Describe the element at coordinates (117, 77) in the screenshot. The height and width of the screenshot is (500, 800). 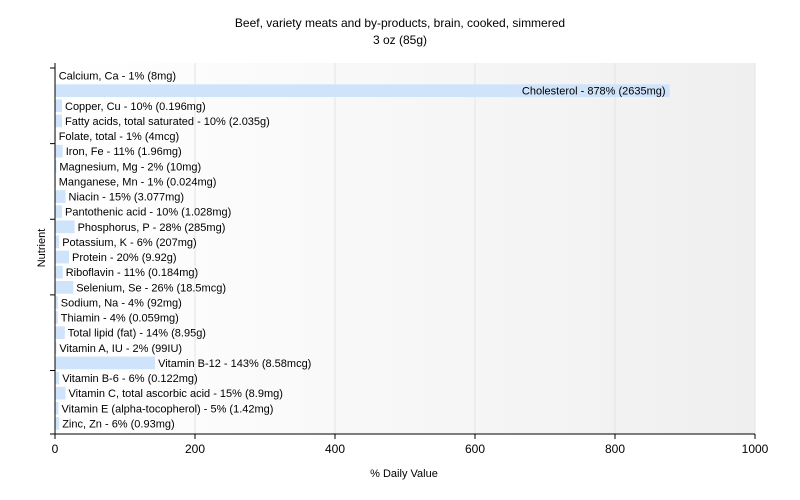
I see `bar-label: Calcium, Ca - 1% (8mg)` at that location.